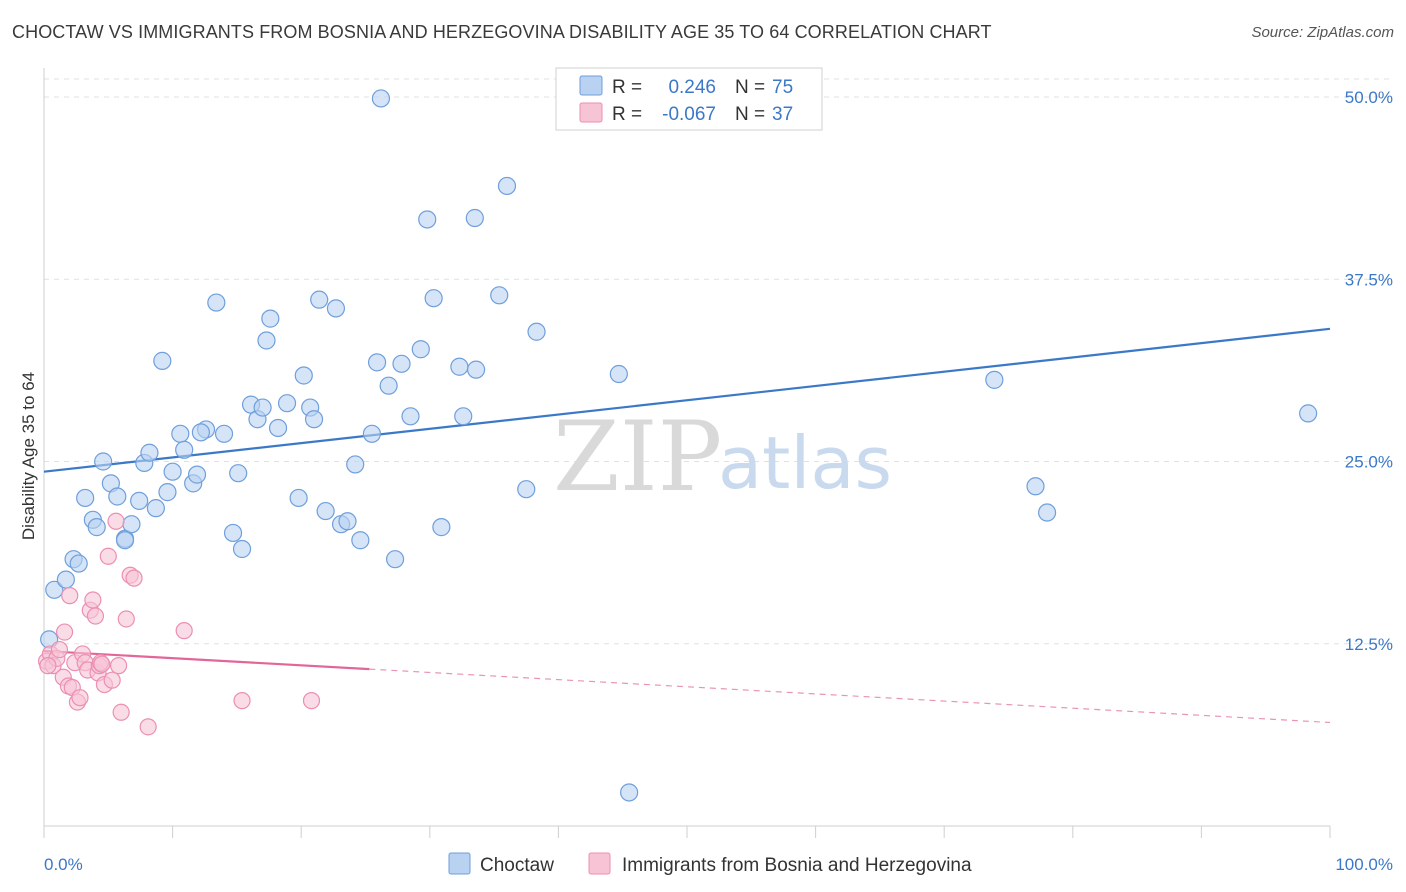  Describe the element at coordinates (850, 696) in the screenshot. I see `trend-line-dashed-bosnia` at that location.